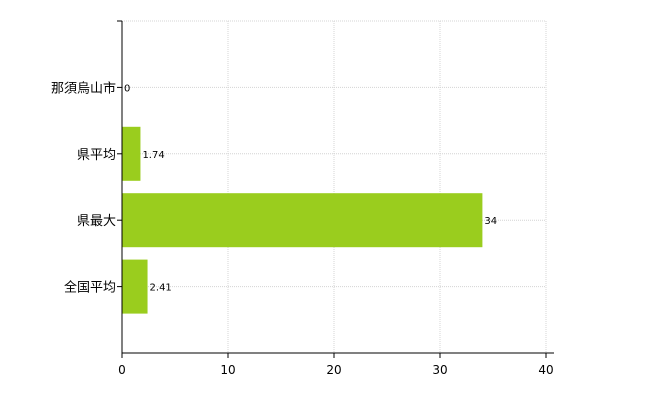 The width and height of the screenshot is (650, 400). Describe the element at coordinates (545, 370) in the screenshot. I see `x-tick-label: 40` at that location.